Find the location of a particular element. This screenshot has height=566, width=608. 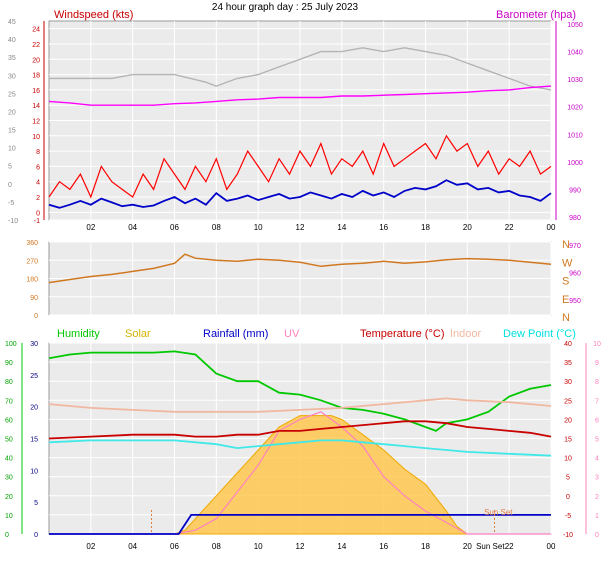

direction-series-line is located at coordinates (300, 268).